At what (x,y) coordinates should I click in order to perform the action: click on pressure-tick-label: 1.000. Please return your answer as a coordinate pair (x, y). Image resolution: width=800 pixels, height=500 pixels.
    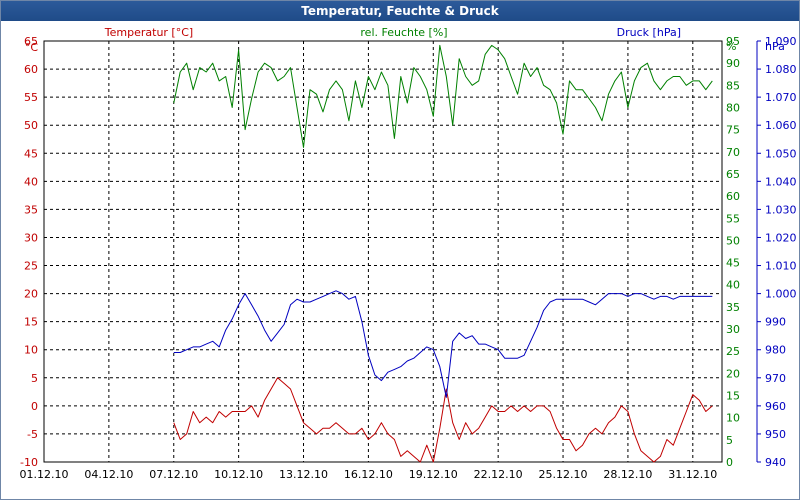
    Looking at the image, I should click on (781, 294).